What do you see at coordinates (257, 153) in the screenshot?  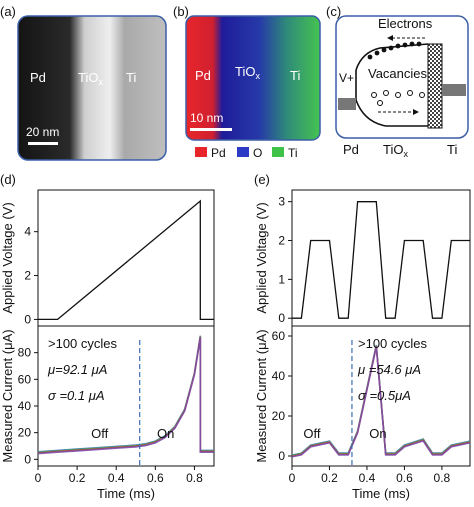 I see `legend-label-o: O` at bounding box center [257, 153].